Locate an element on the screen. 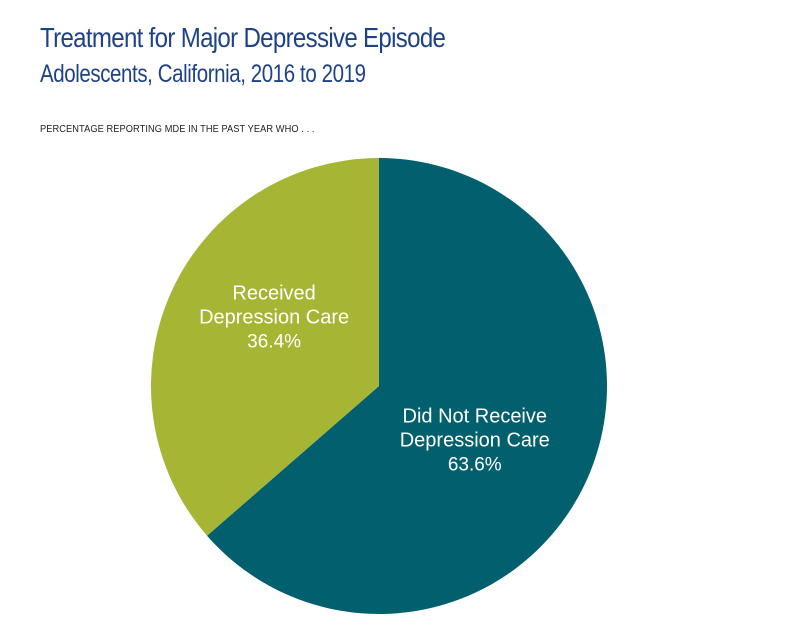  slice-label-line: Did Not Receive is located at coordinates (475, 416).